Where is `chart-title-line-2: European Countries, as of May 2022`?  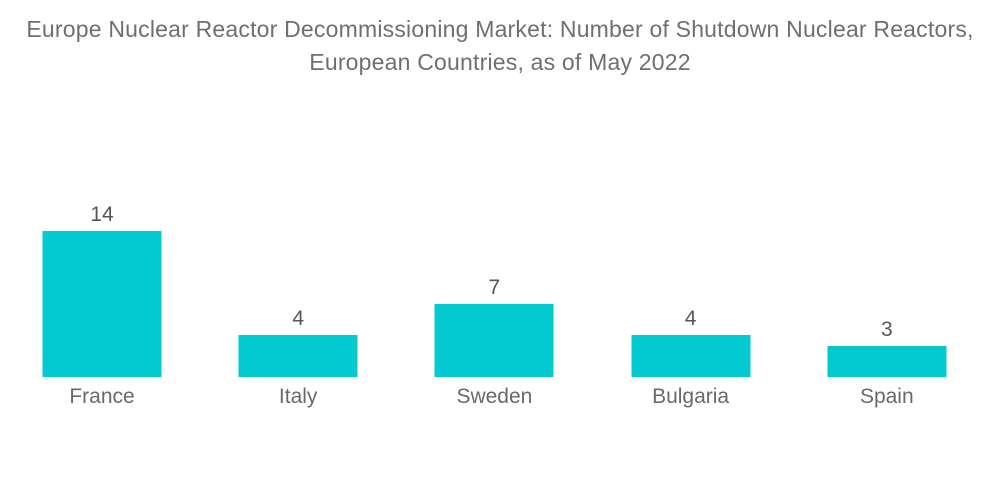
chart-title-line-2: European Countries, as of May 2022 is located at coordinates (500, 62).